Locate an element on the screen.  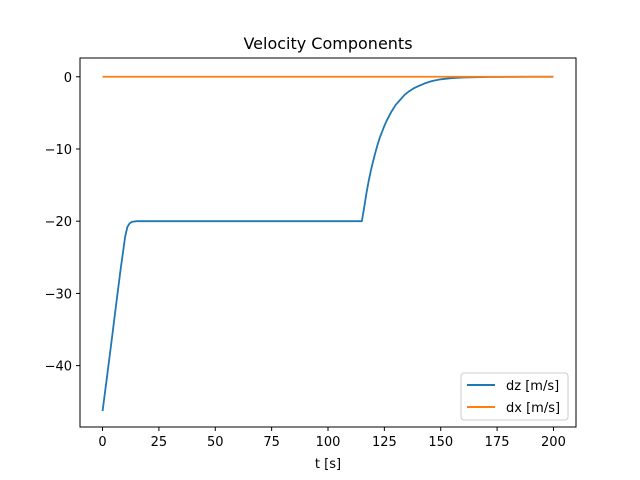
legend-label-dz: dz [m/s] is located at coordinates (532, 386).